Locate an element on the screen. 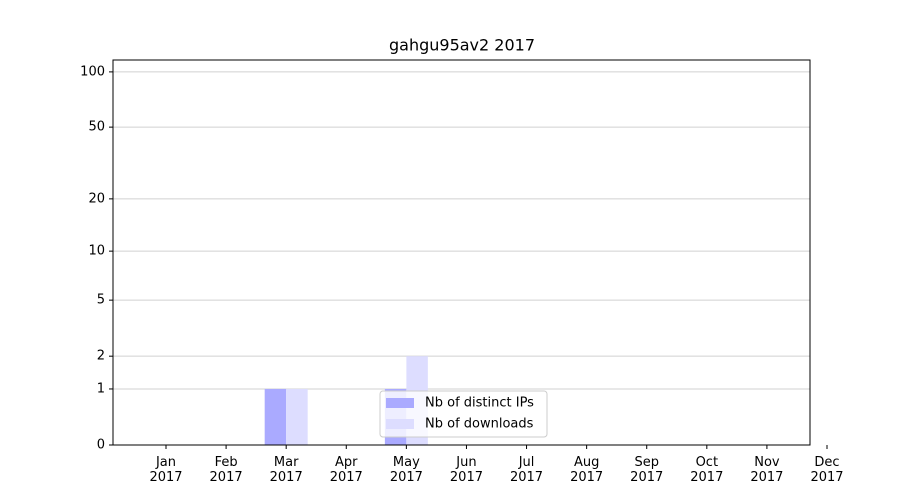 Image resolution: width=900 pixels, height=500 pixels. y-tick-label: 1 is located at coordinates (101, 388).